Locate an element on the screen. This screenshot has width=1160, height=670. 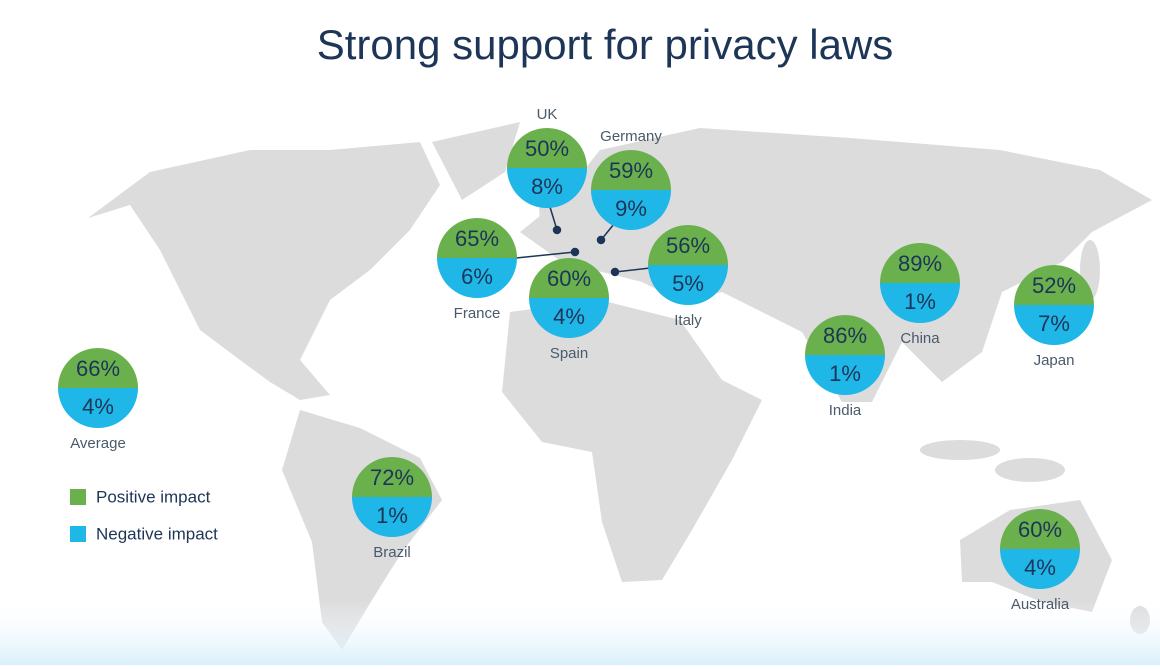
positive-value: 52% is located at coordinates (1054, 285).